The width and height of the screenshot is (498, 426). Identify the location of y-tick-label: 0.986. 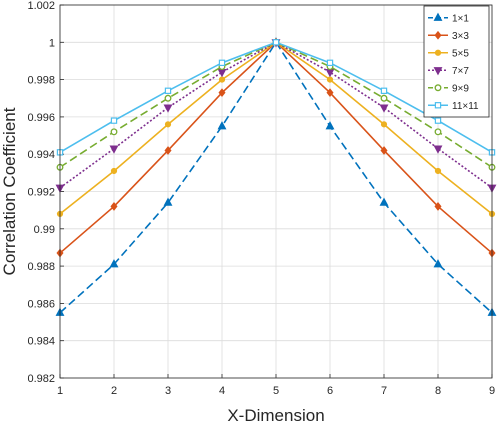
(41, 304).